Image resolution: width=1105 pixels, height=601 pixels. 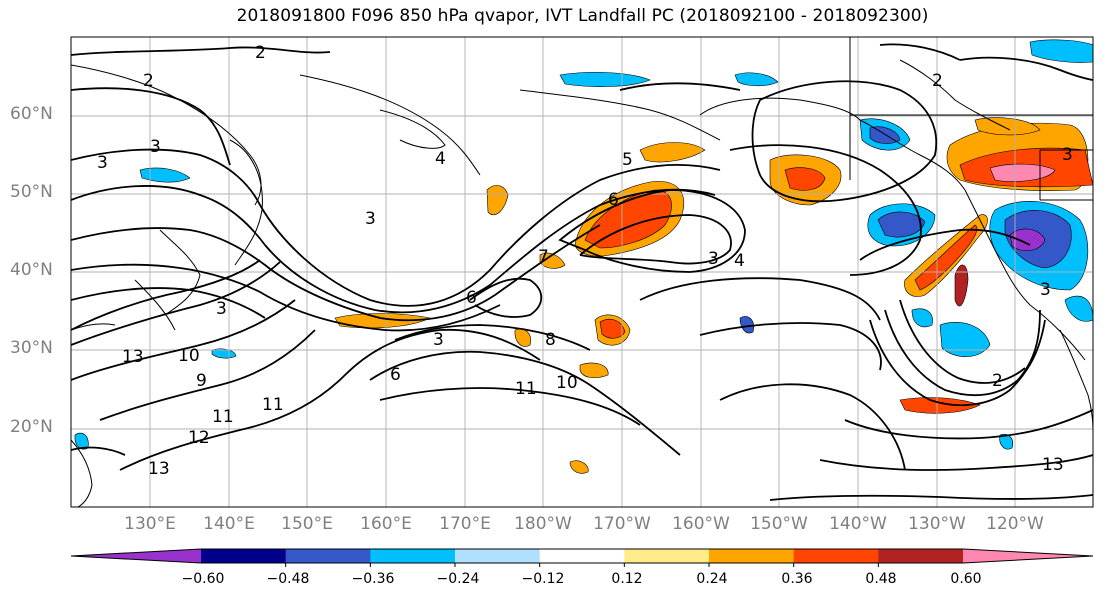 What do you see at coordinates (31, 192) in the screenshot?
I see `lat-label: 50°N` at bounding box center [31, 192].